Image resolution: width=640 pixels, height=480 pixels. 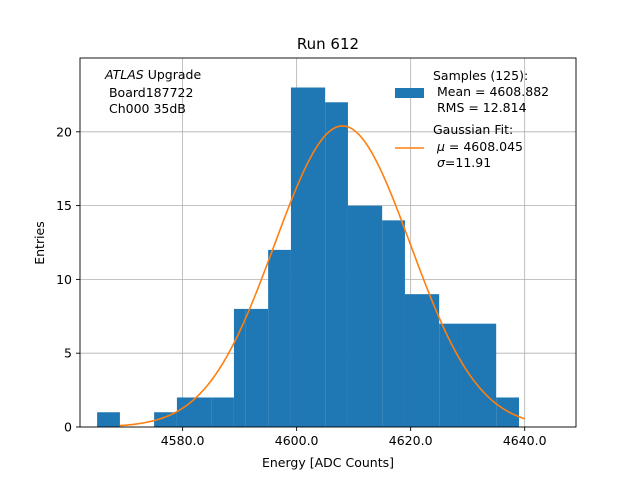 I want to click on annotation-channel: Ch000 35dB, so click(x=145, y=108).